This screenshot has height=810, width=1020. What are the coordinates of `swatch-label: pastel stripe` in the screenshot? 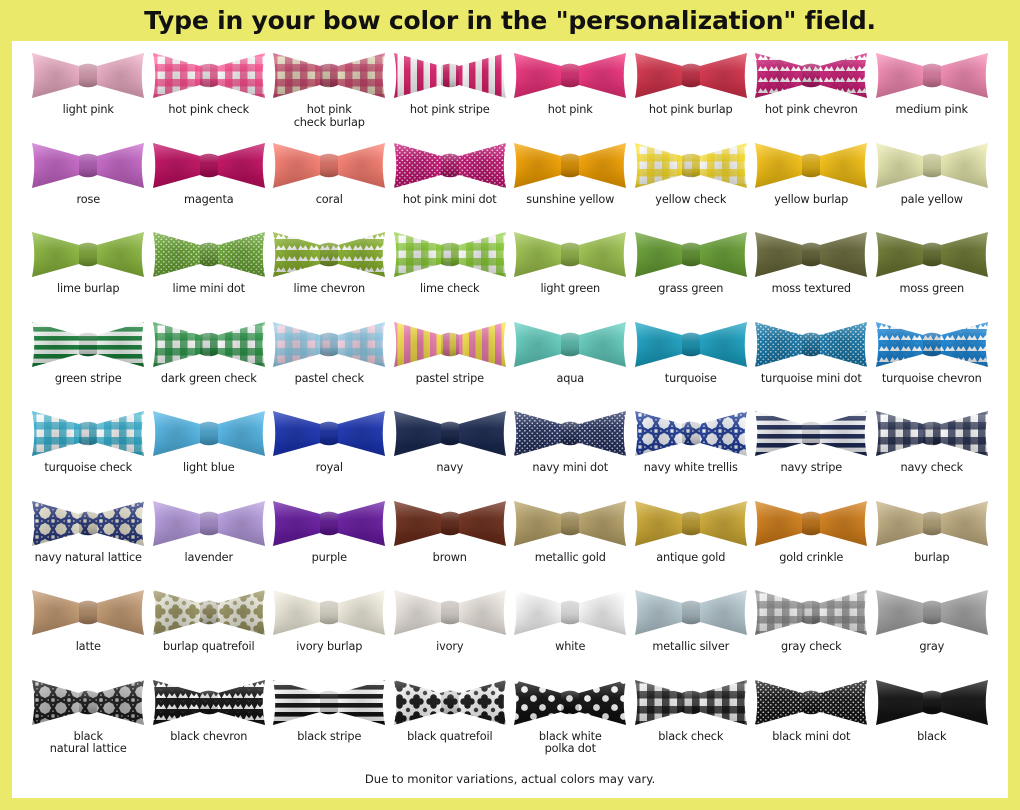 It's located at (450, 378).